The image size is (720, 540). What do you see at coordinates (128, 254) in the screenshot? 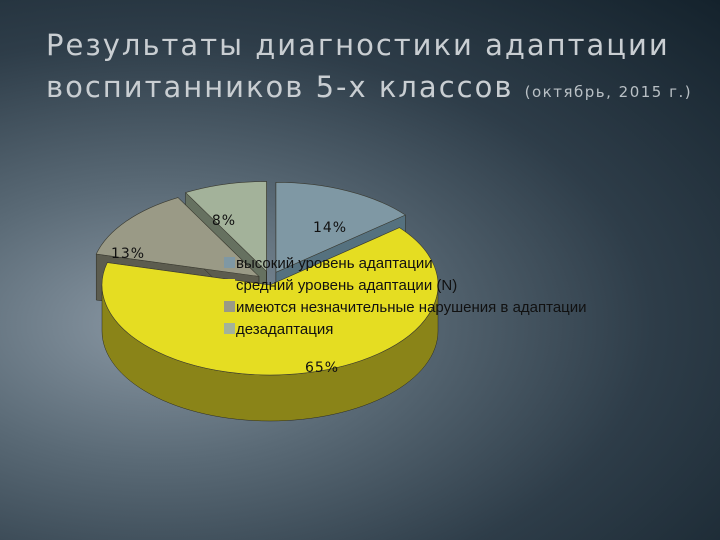
I see `data-label-2: 13%` at bounding box center [128, 254].